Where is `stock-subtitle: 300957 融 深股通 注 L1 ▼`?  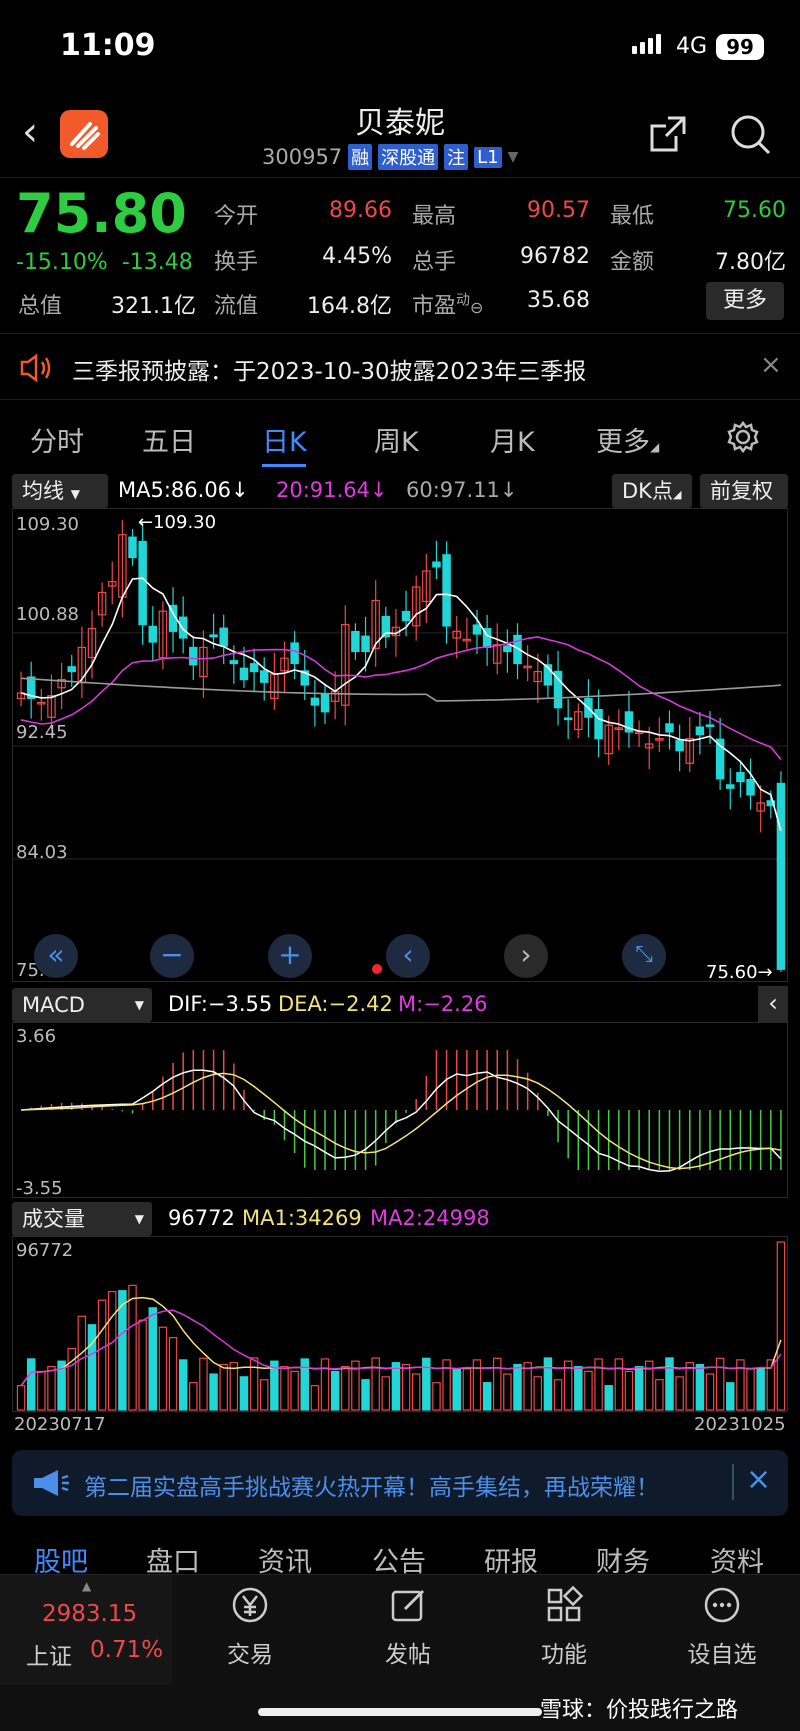
stock-subtitle: 300957 融 深股通 注 L1 ▼ is located at coordinates (390, 157).